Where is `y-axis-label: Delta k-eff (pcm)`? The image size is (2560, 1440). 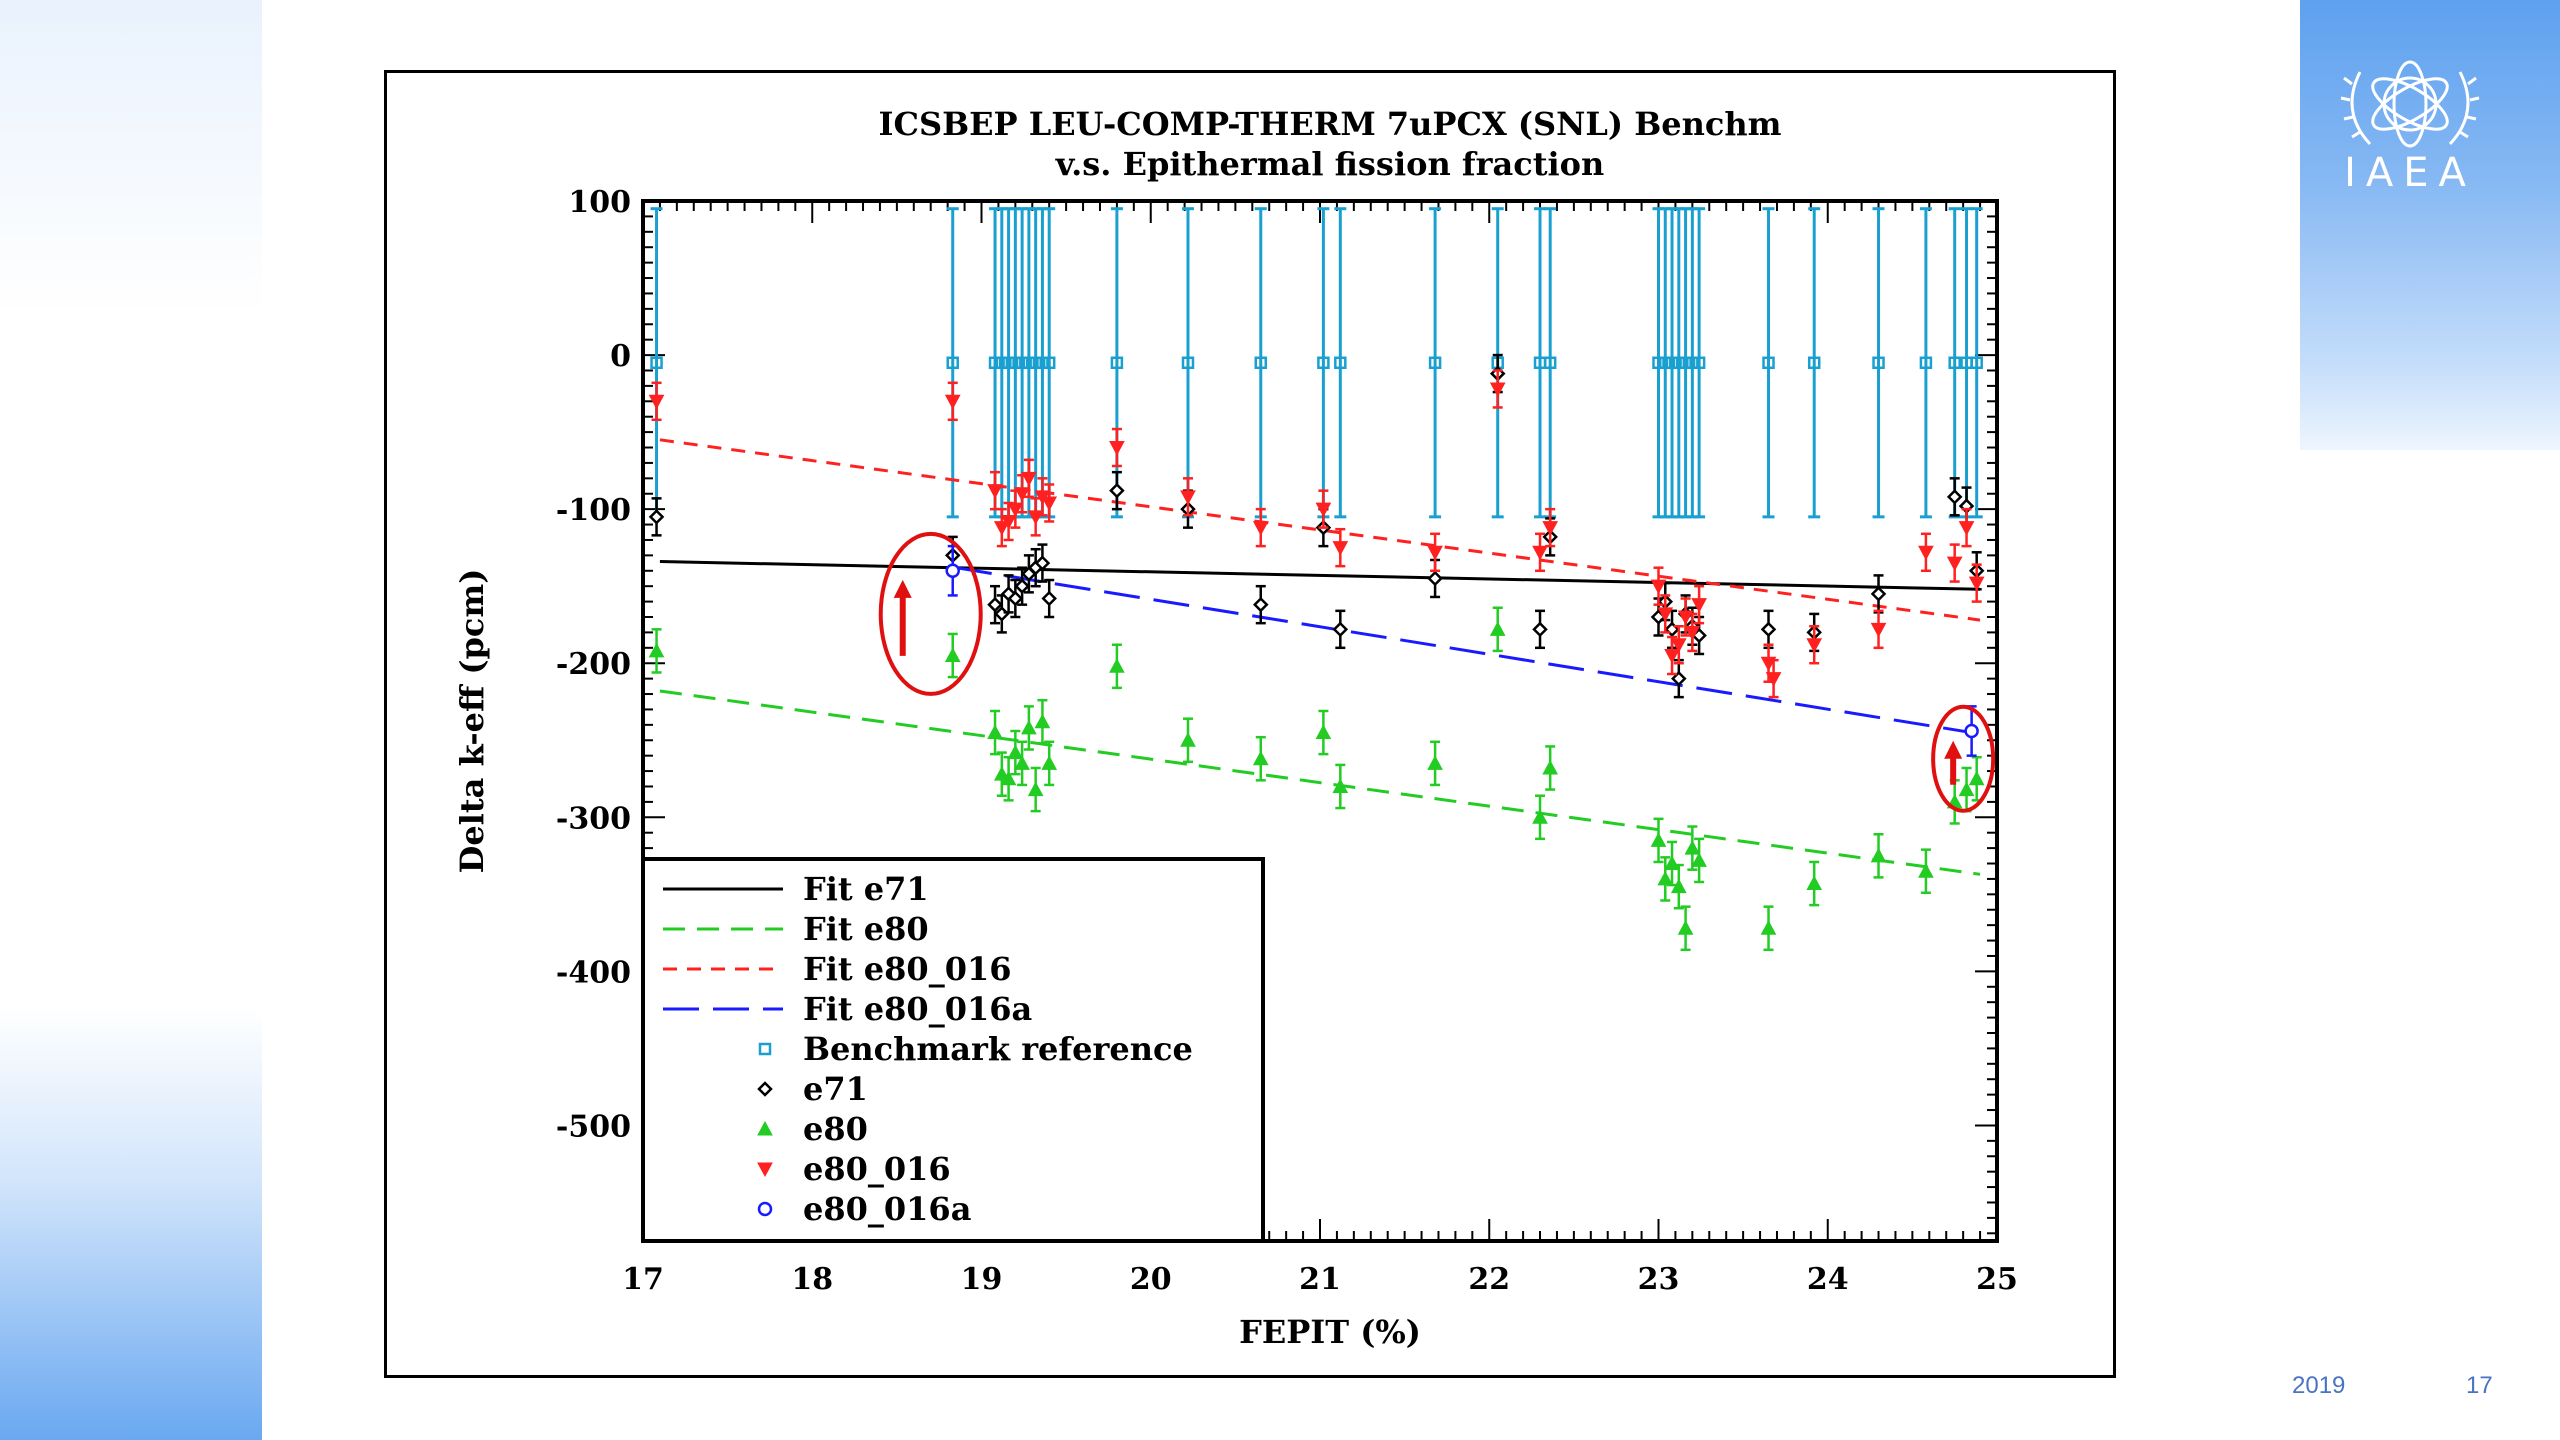 y-axis-label: Delta k-eff (pcm) is located at coordinates (472, 721).